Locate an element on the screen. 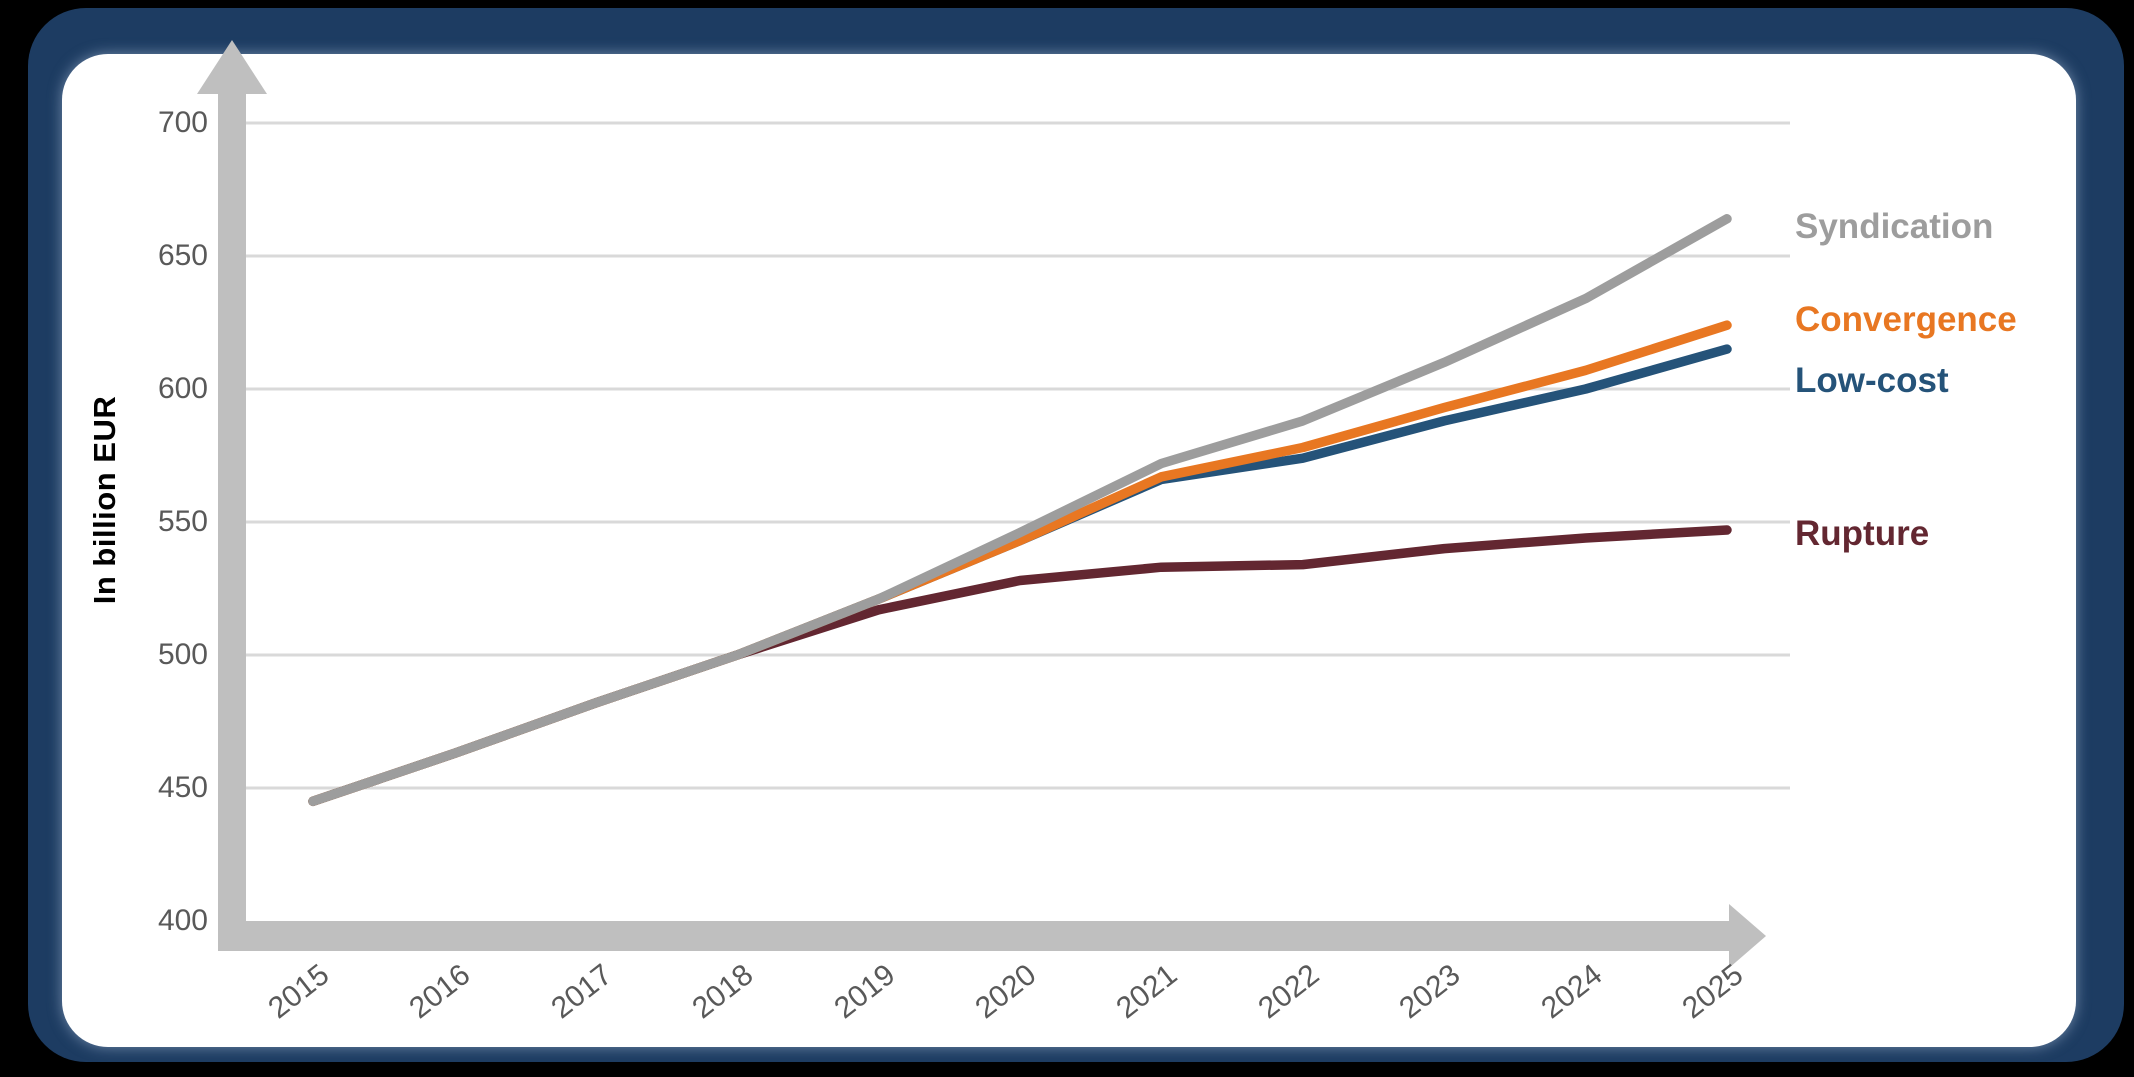 The width and height of the screenshot is (2134, 1077). y-axis-title: In billion EUR is located at coordinates (104, 500).